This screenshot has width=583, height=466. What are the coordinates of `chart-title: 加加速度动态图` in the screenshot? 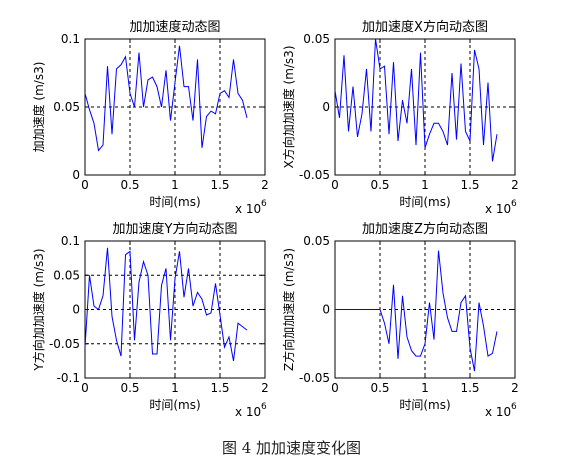 It's located at (174, 27).